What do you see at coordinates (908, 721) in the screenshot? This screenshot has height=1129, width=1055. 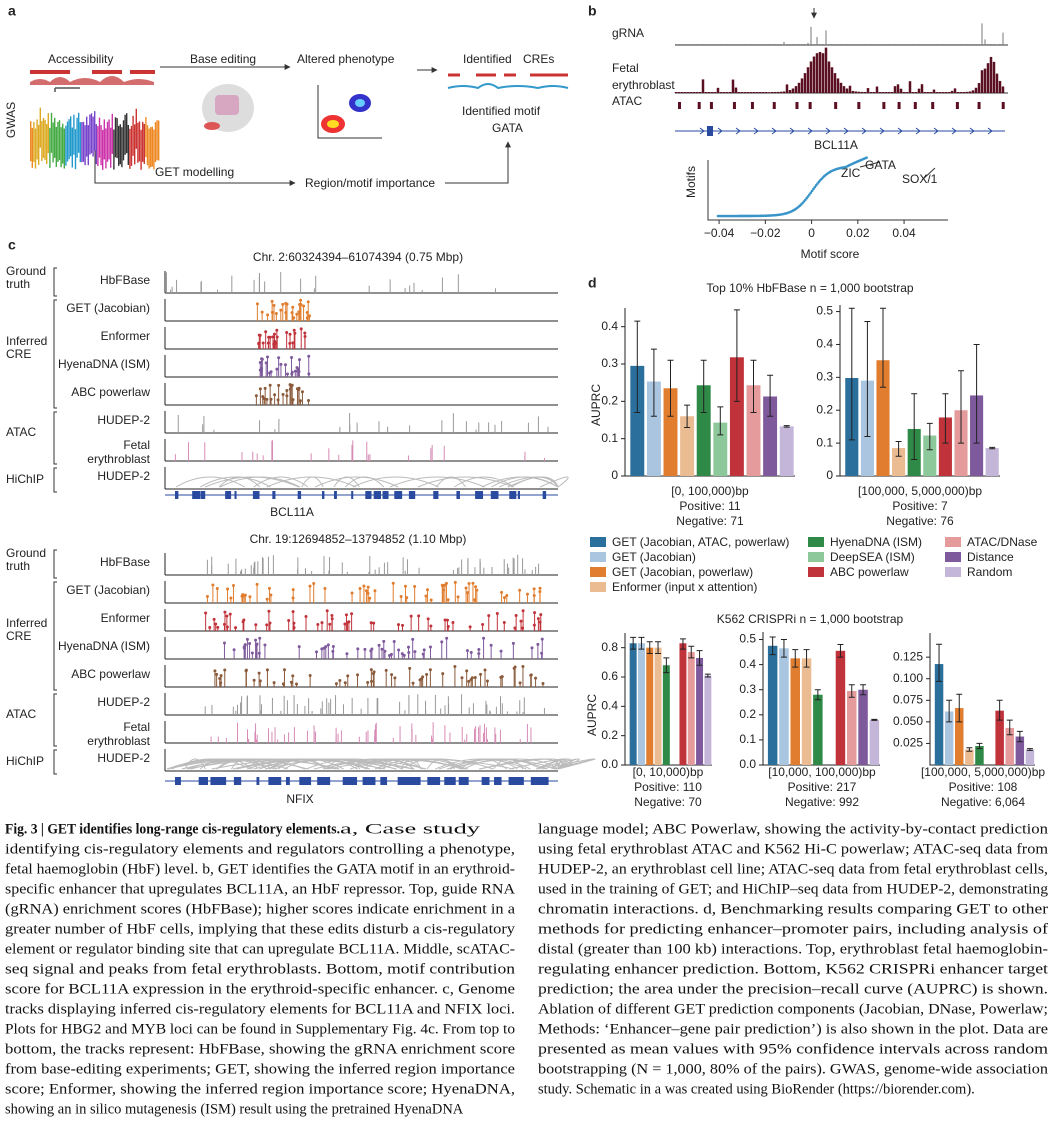 I see `y-tick-label: 0.050` at bounding box center [908, 721].